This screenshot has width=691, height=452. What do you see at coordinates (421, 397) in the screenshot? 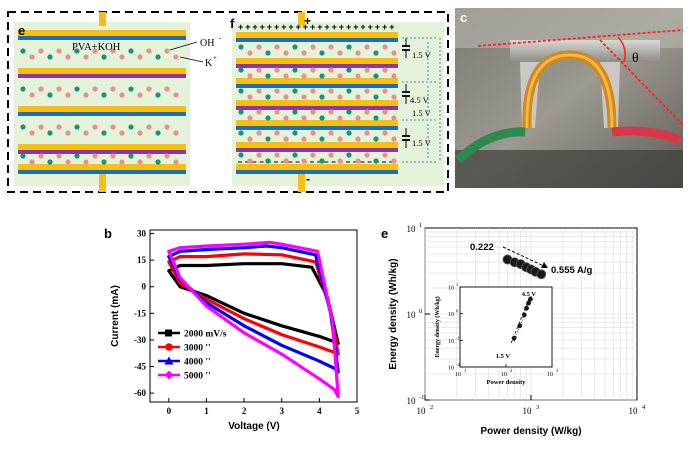
I see `ragone-y-tick-exponent: -1` at bounding box center [421, 397].